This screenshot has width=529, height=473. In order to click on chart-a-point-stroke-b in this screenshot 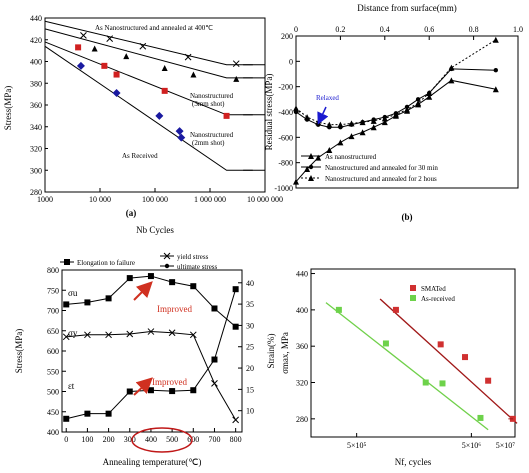, I will do `click(110, 39)`.